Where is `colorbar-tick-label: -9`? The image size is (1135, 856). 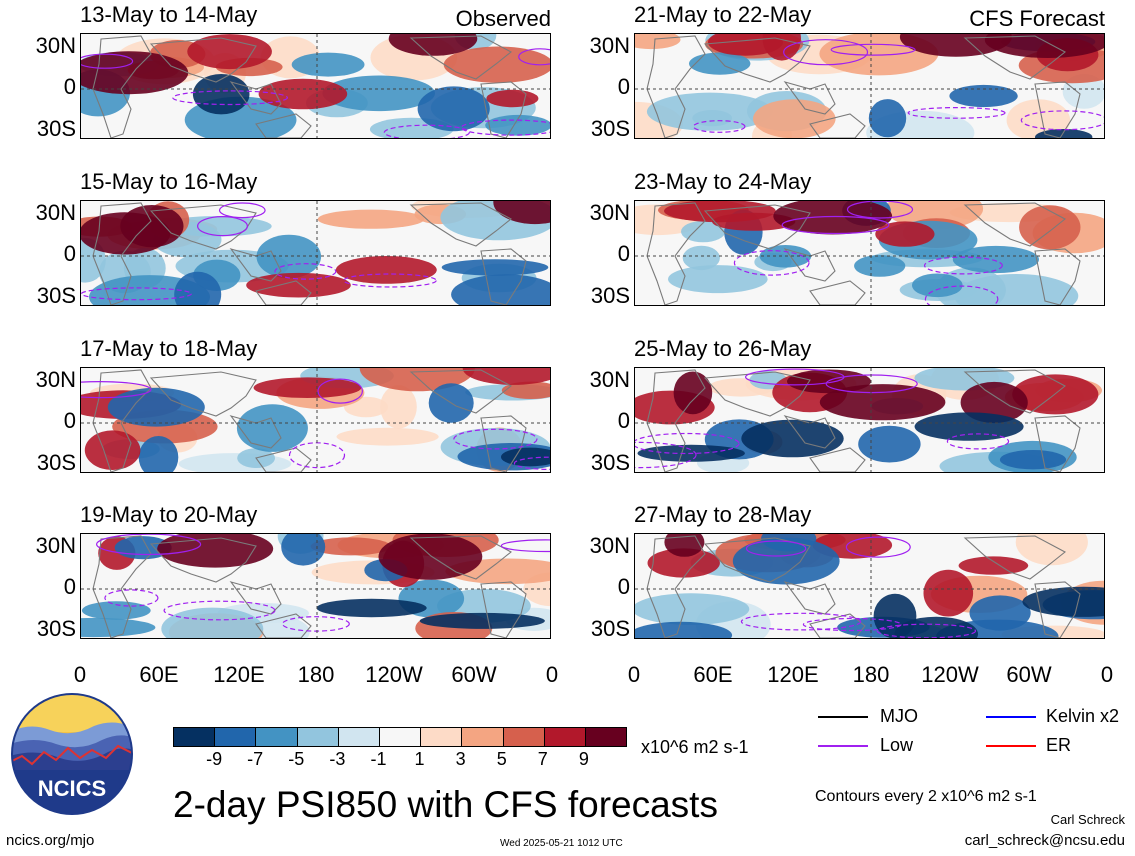 colorbar-tick-label: -9 is located at coordinates (214, 759).